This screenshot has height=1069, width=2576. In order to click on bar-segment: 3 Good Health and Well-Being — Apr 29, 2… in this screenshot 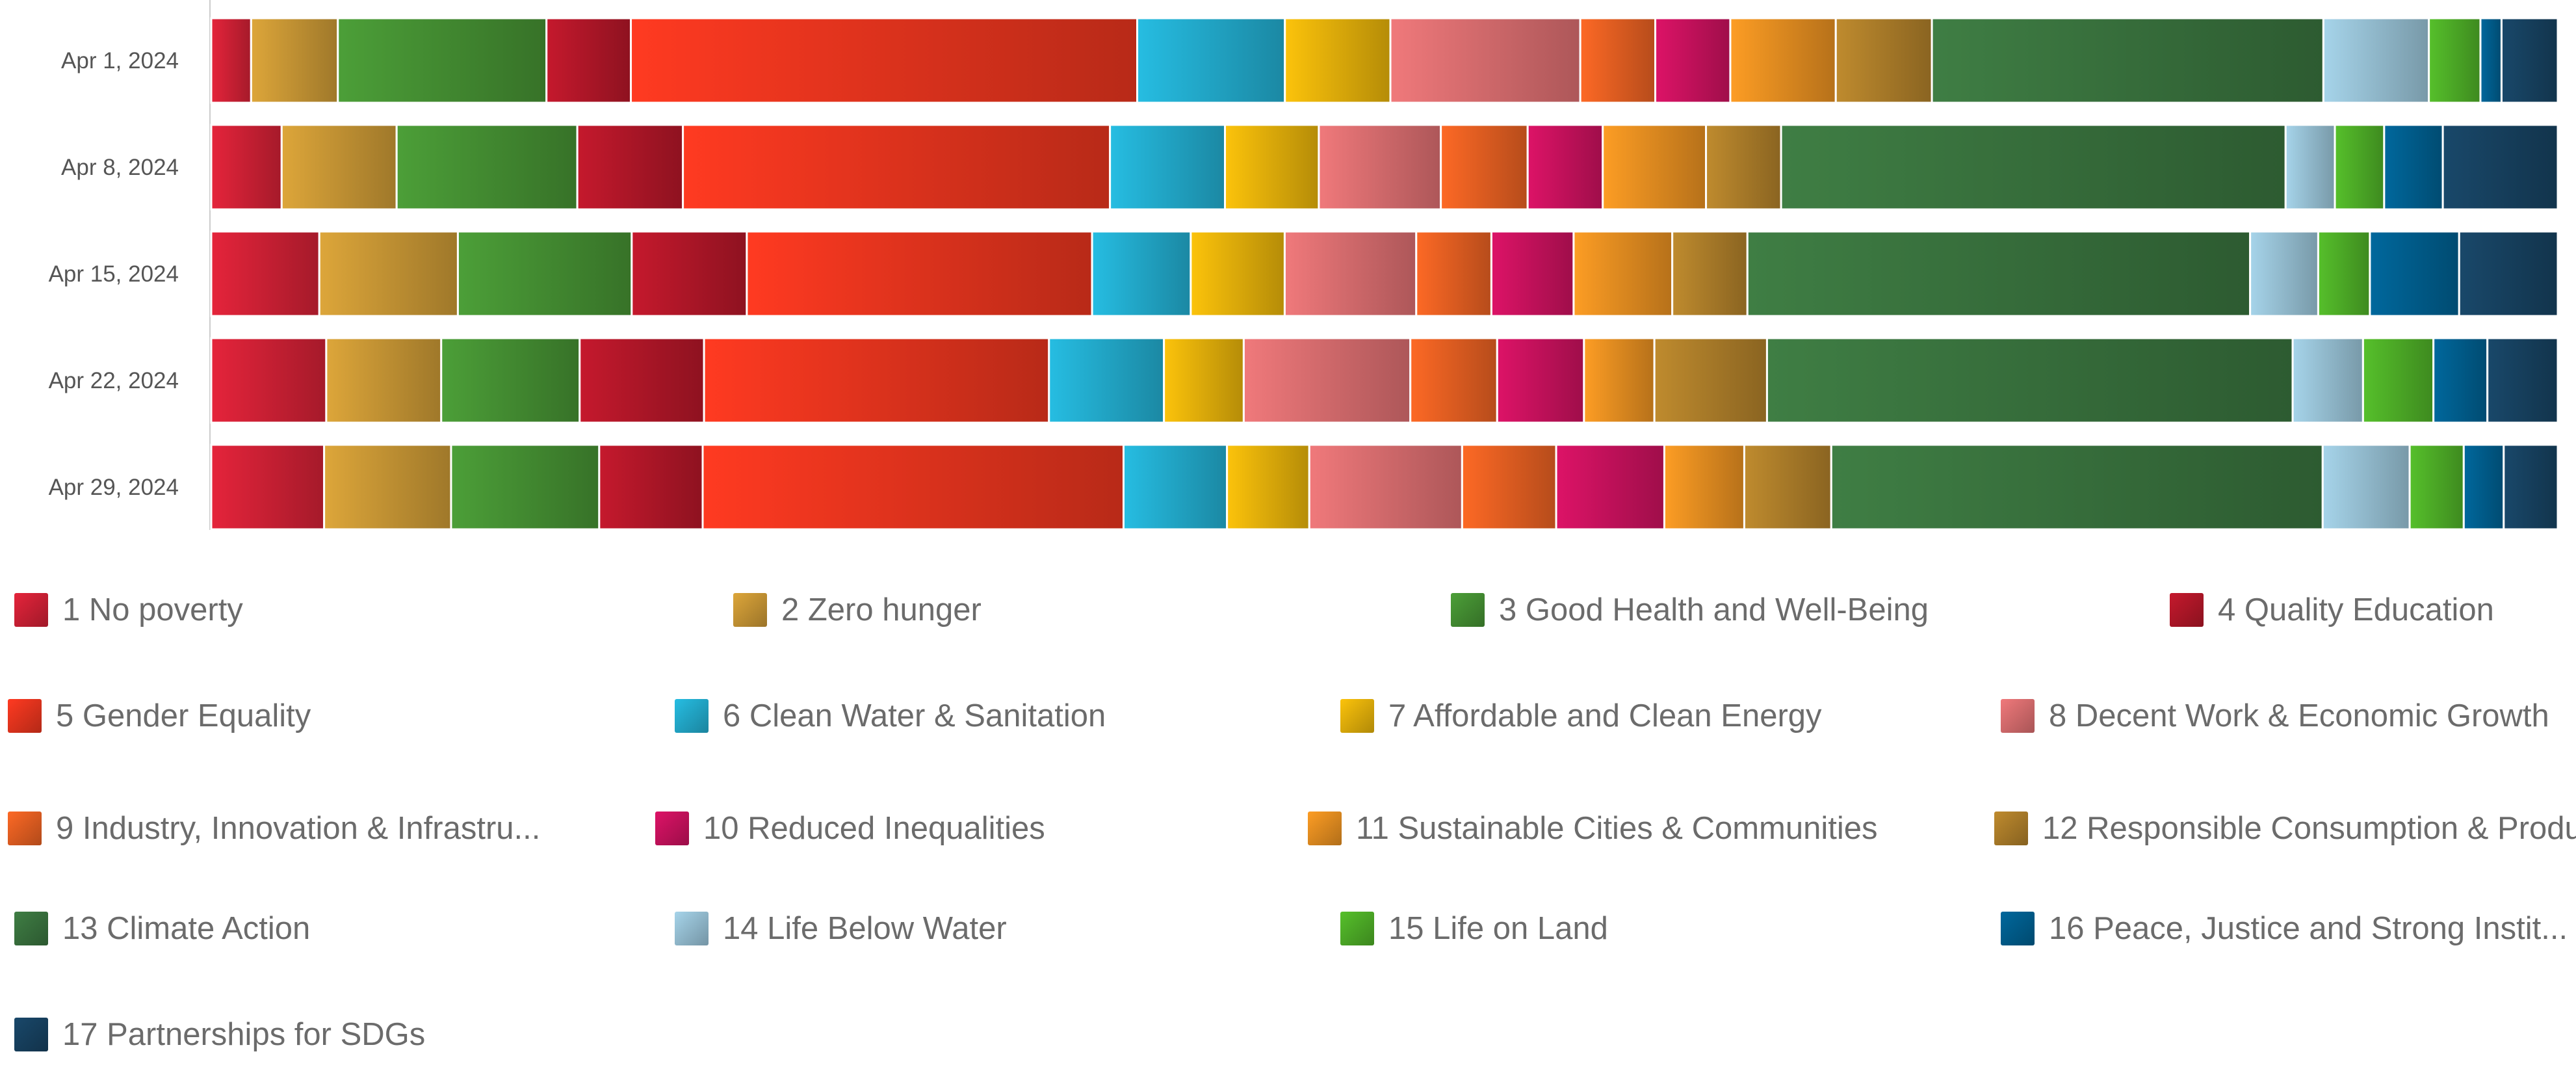, I will do `click(525, 487)`.